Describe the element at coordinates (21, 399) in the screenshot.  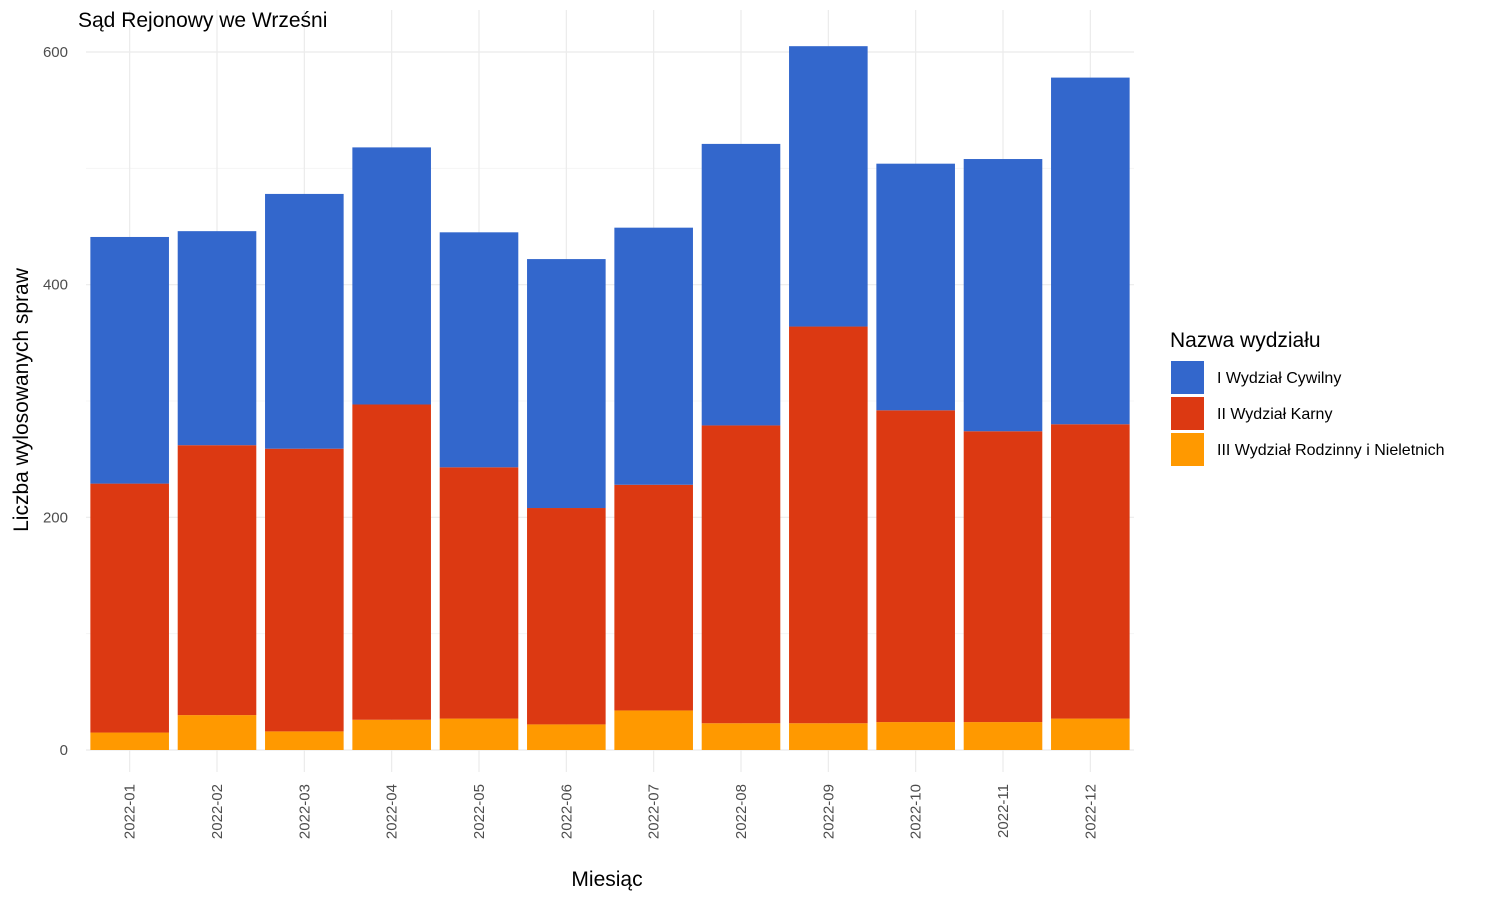
I see `y-axis-title: Liczba wylosowanych spraw` at that location.